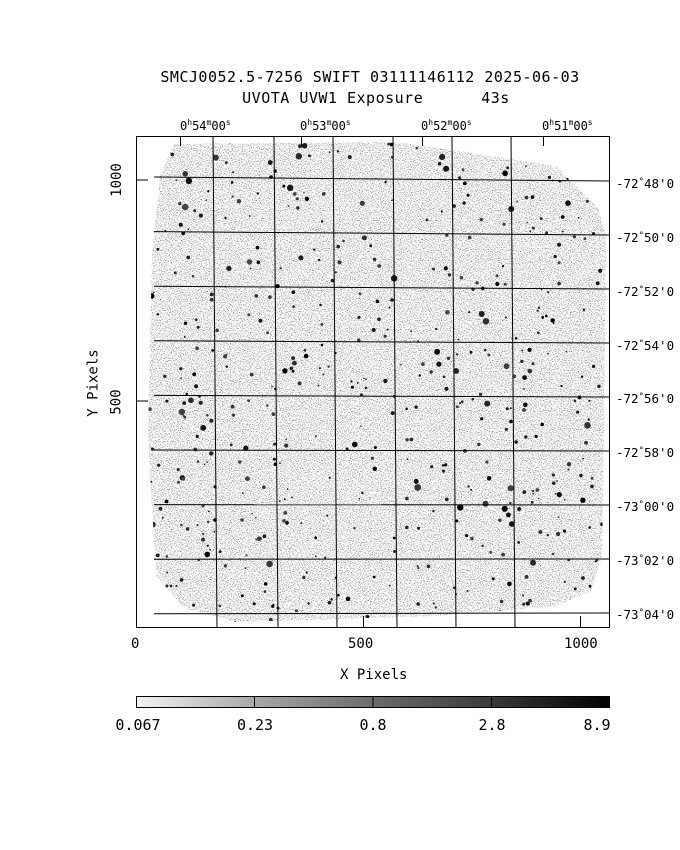 This screenshot has width=680, height=850. I want to click on dec-tick-label: -72°48'0, so click(645, 183).